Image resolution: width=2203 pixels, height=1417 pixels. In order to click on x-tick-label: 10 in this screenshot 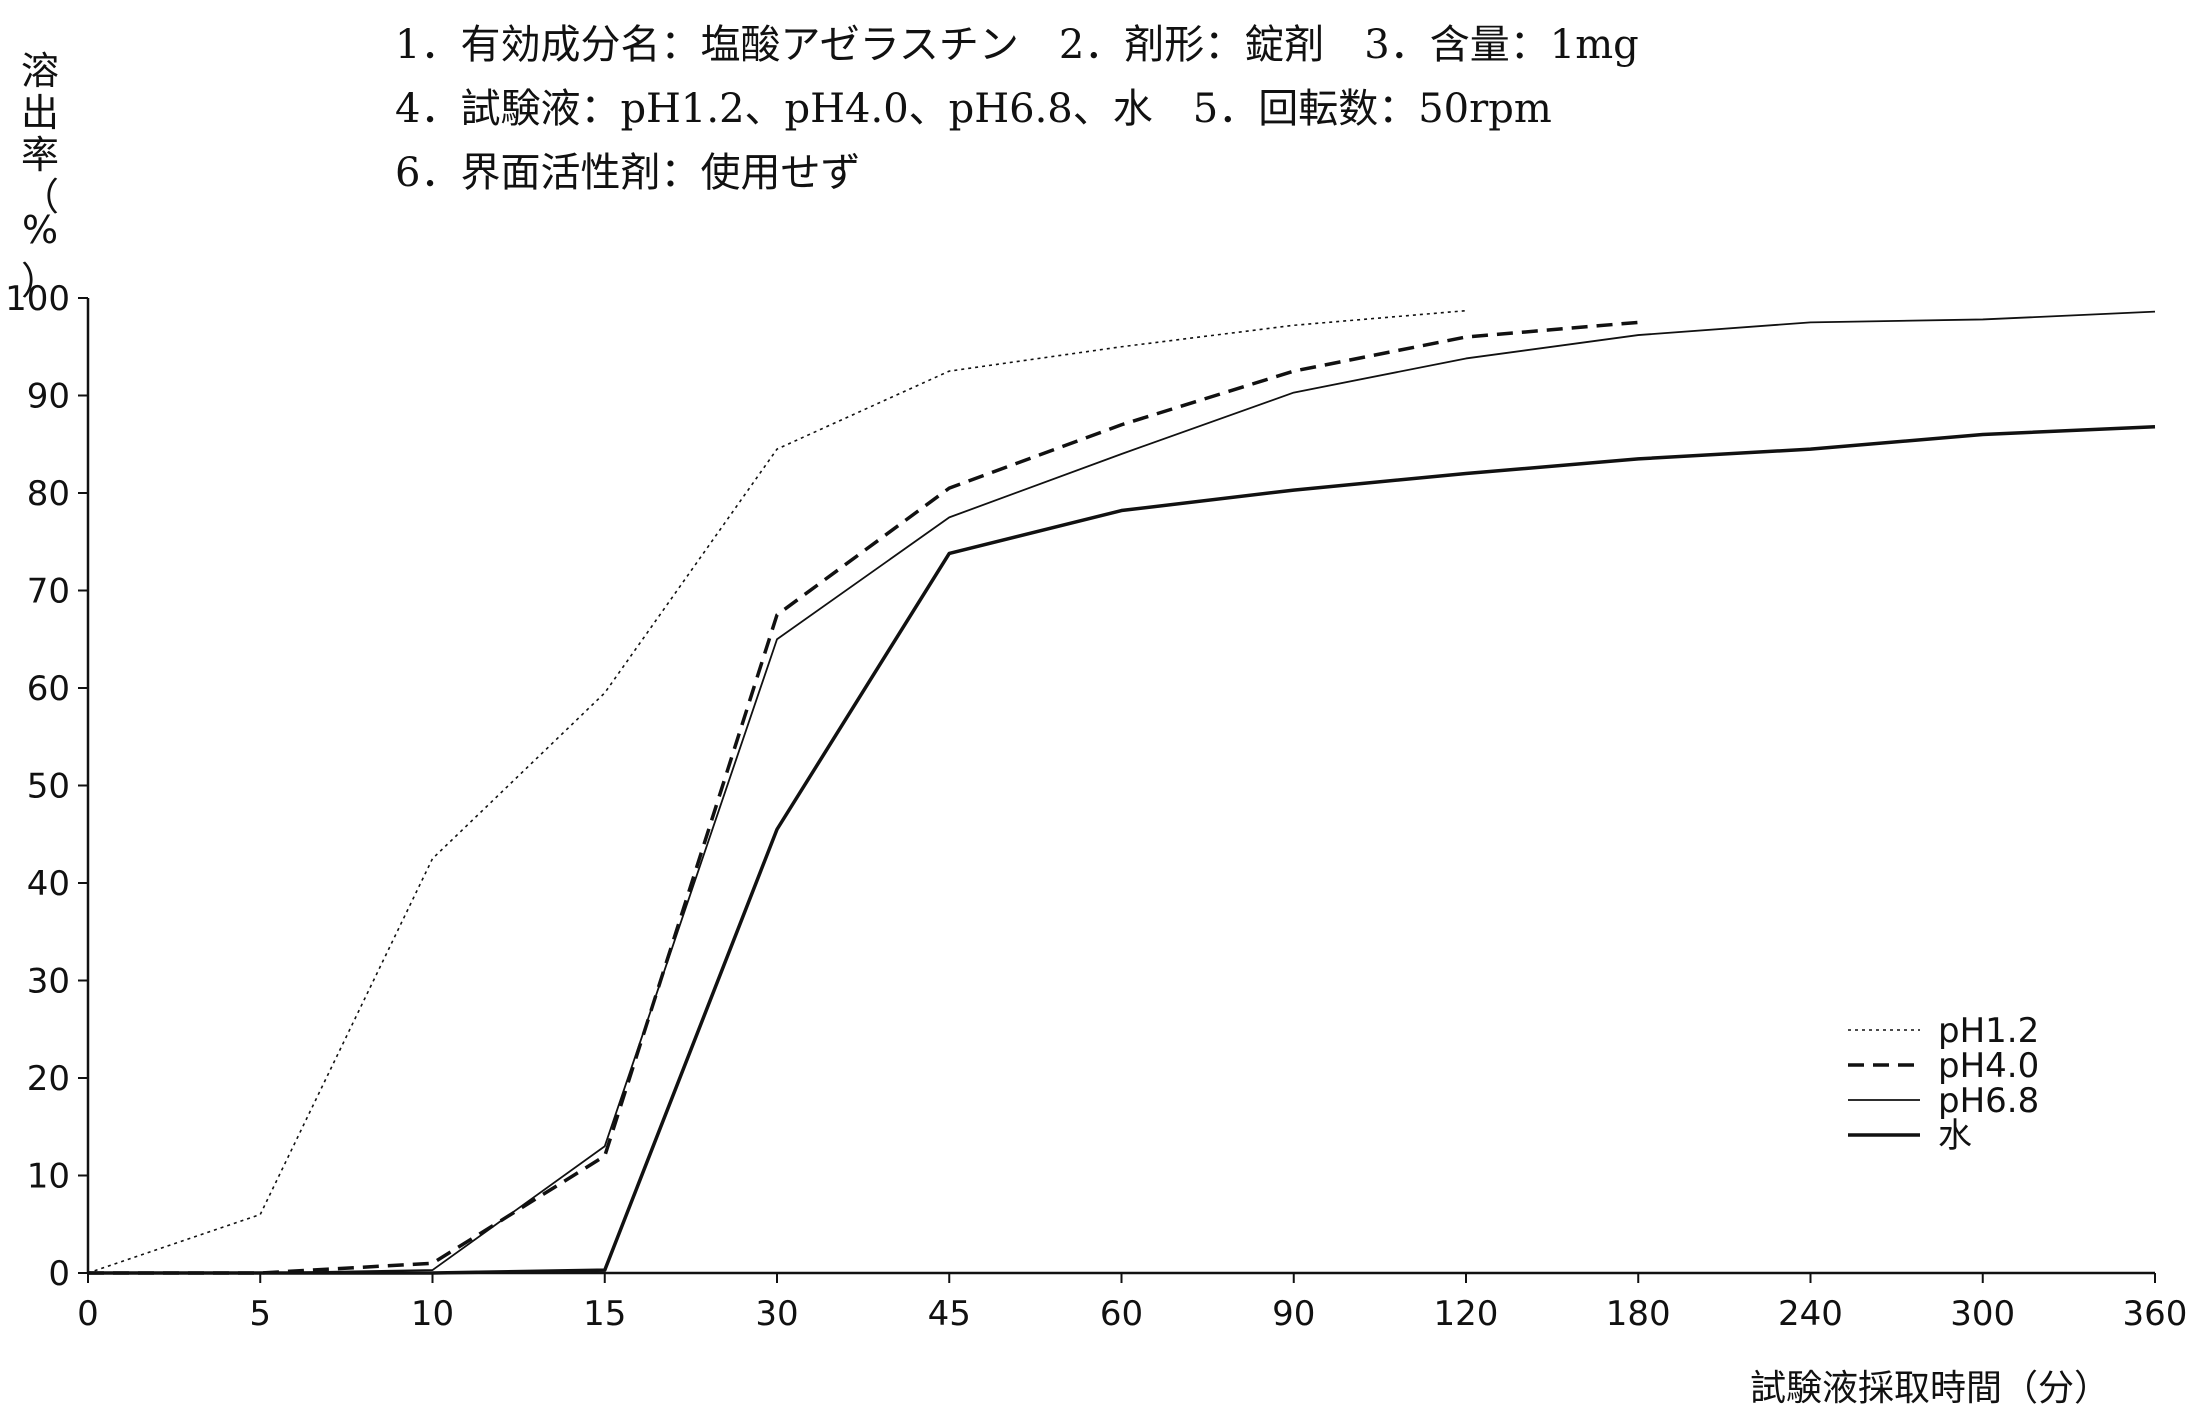, I will do `click(432, 1314)`.